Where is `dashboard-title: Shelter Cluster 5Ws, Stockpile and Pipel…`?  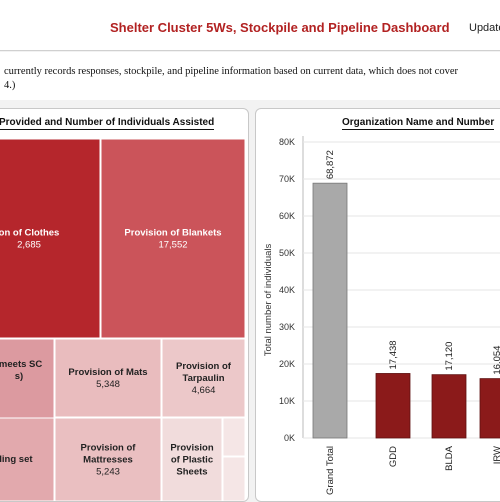
dashboard-title: Shelter Cluster 5Ws, Stockpile and Pipel… is located at coordinates (280, 27).